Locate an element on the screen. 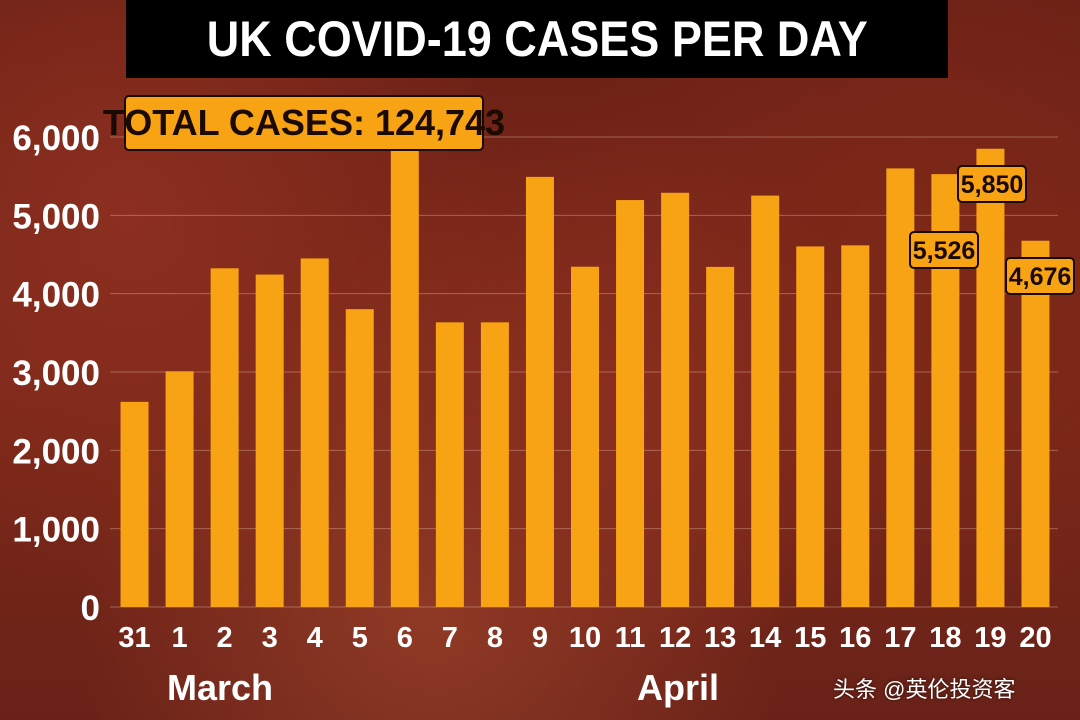  x-tick-label: 3 is located at coordinates (270, 638).